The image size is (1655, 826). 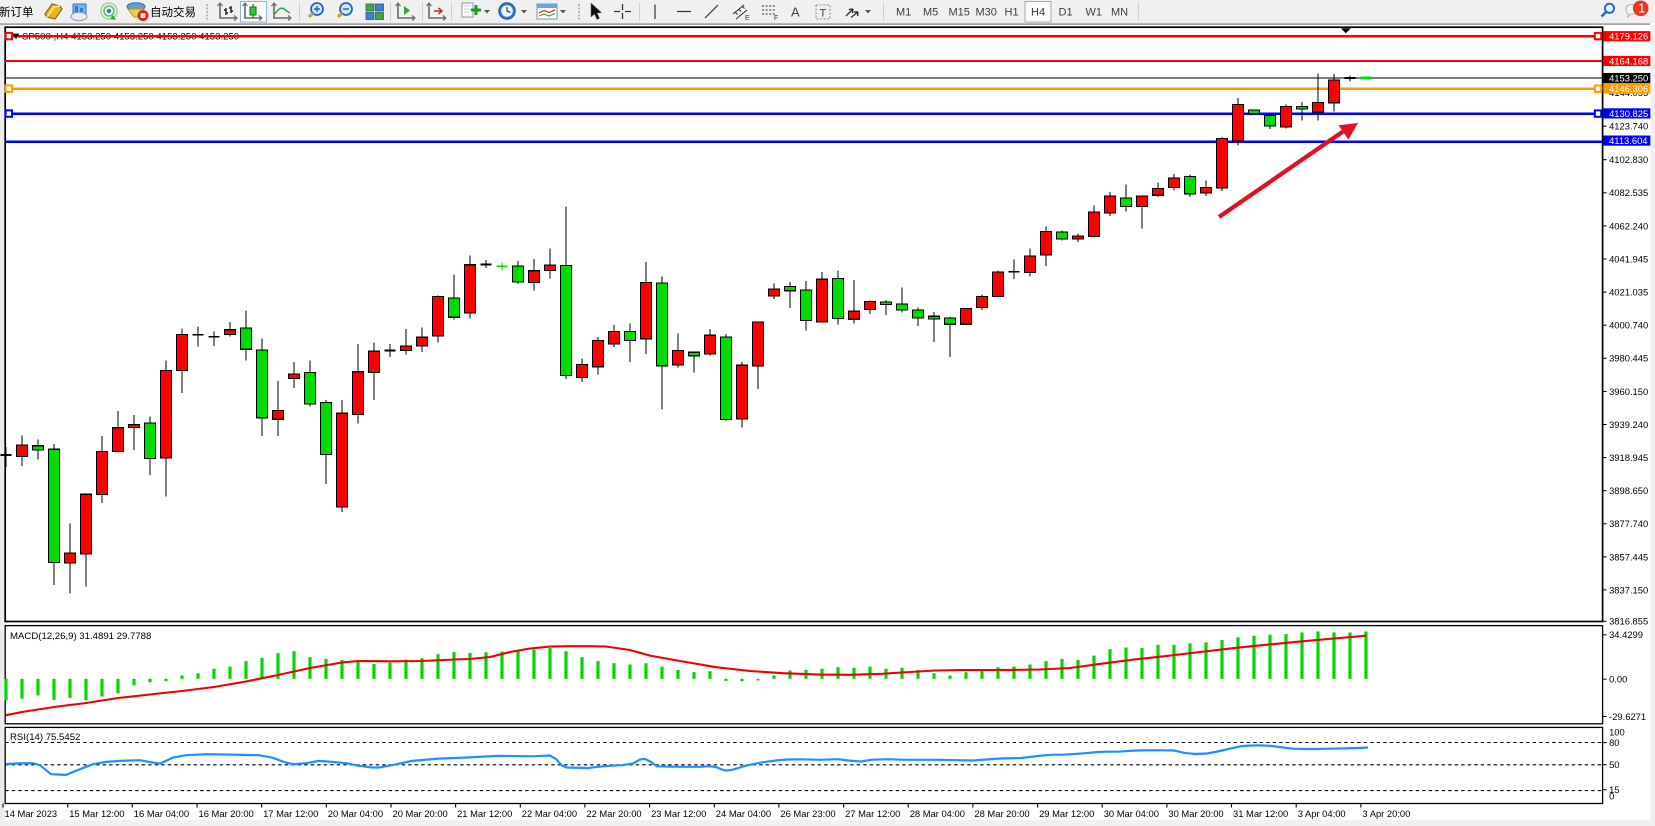 I want to click on svg-text: 31 Mar 12:00, so click(x=1260, y=813).